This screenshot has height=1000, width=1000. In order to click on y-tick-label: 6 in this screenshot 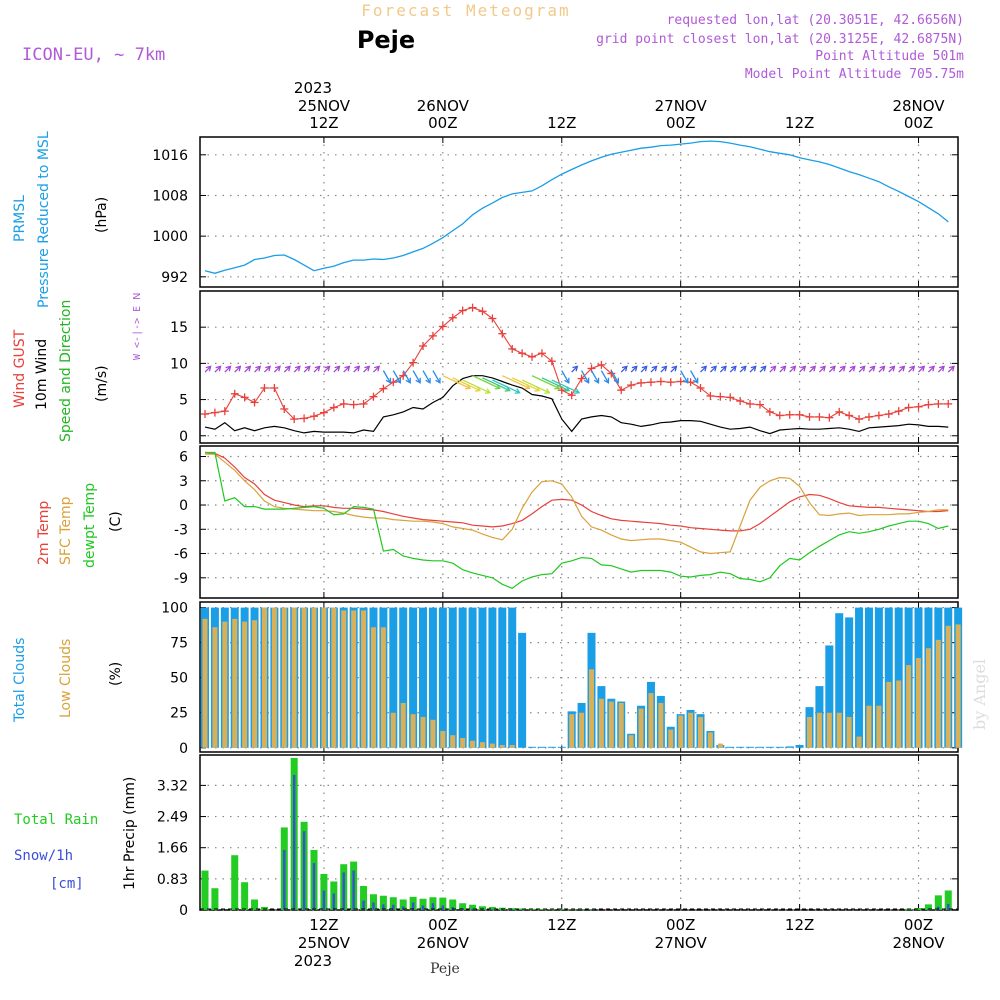, I will do `click(183, 458)`.